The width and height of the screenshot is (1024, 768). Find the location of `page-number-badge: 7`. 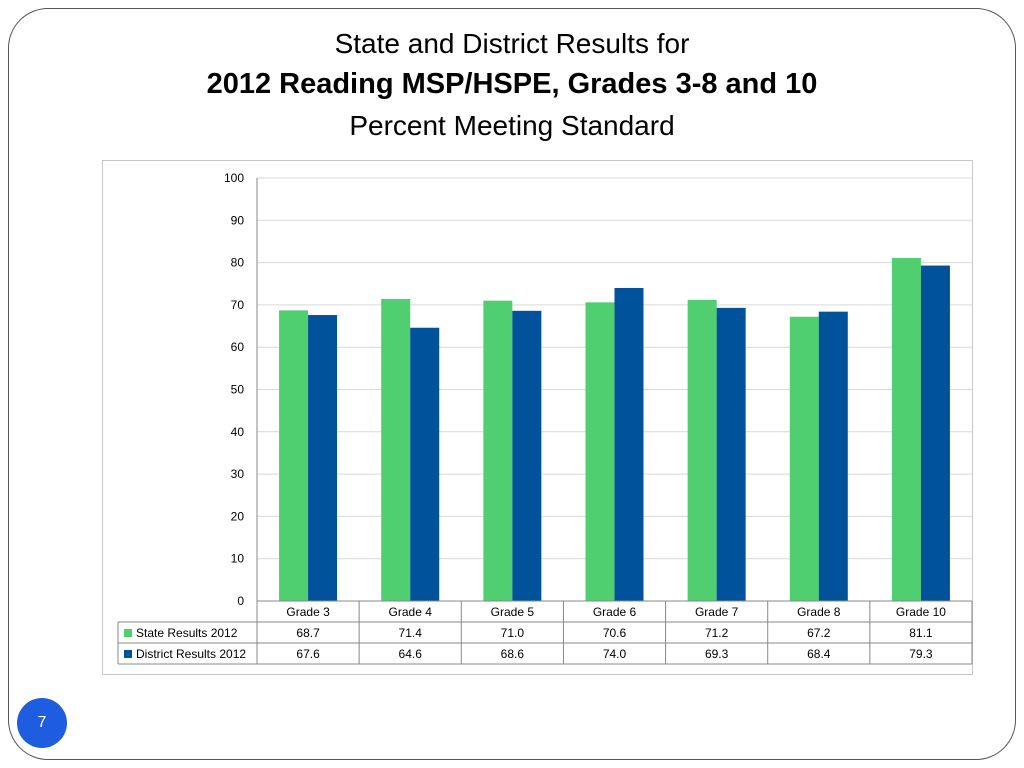

page-number-badge: 7 is located at coordinates (42, 723).